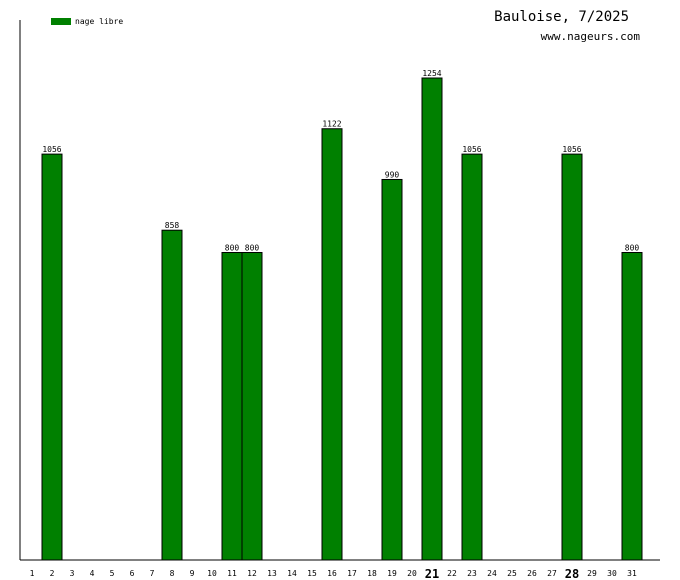 Image resolution: width=680 pixels, height=580 pixels. What do you see at coordinates (392, 174) in the screenshot?
I see `value-label-day-19: 990` at bounding box center [392, 174].